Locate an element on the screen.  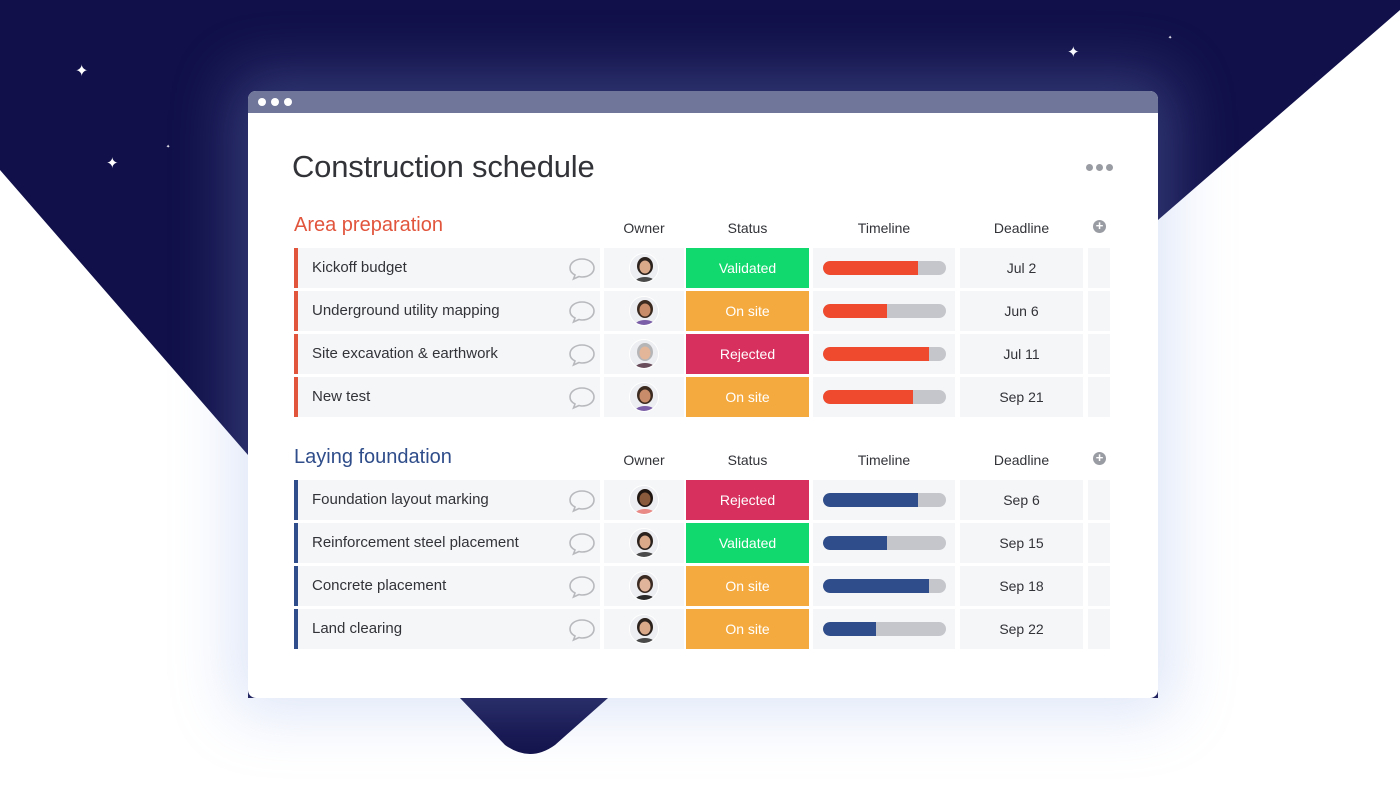
deadline-cell: Jun 6 is located at coordinates (1021, 311).